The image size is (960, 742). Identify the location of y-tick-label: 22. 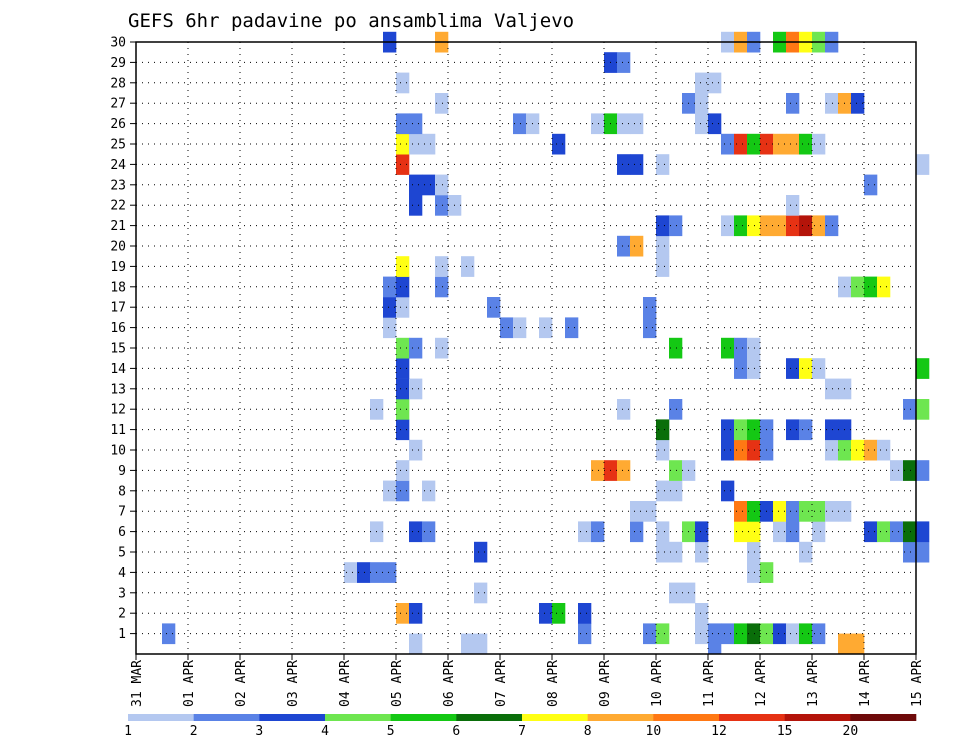
(118, 206).